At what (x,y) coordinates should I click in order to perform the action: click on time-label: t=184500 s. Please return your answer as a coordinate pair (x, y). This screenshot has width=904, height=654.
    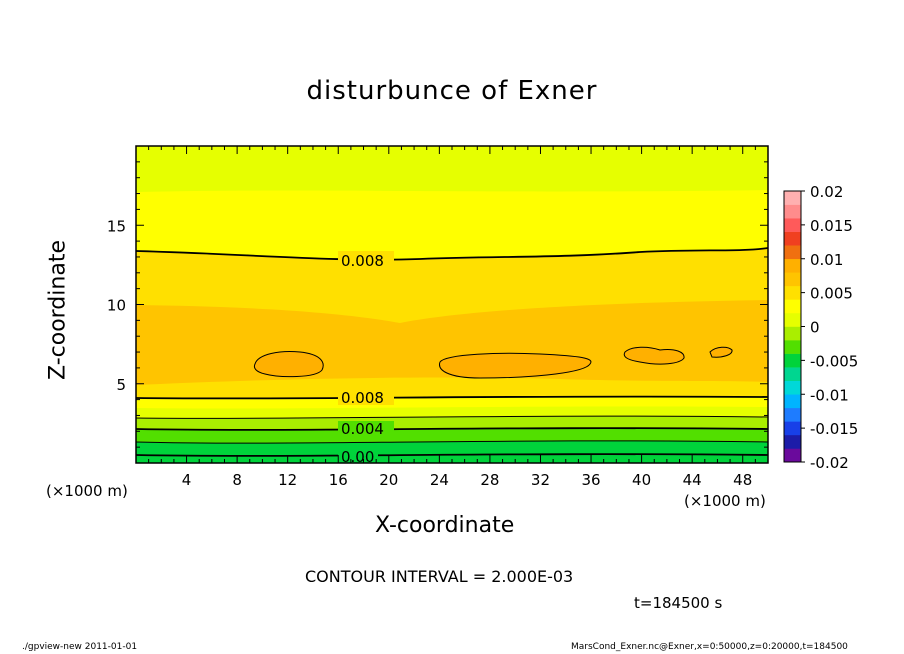
    Looking at the image, I should click on (678, 603).